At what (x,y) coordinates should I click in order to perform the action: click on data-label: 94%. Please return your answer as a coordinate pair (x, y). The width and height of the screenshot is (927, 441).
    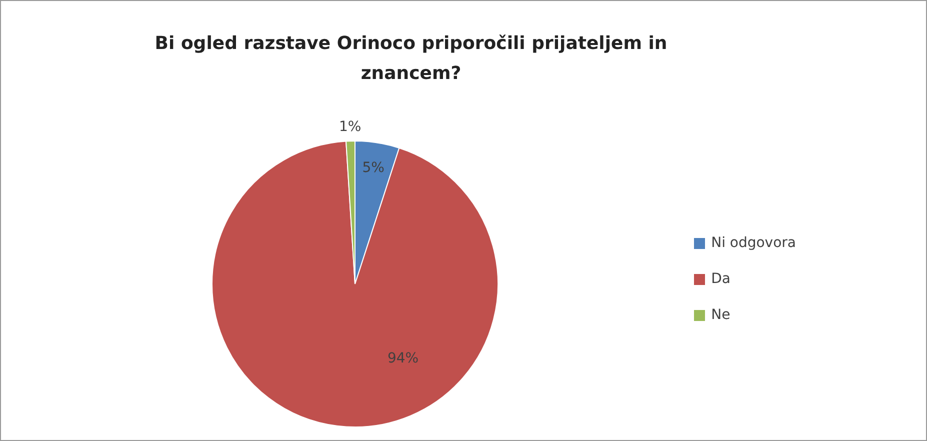
    Looking at the image, I should click on (403, 358).